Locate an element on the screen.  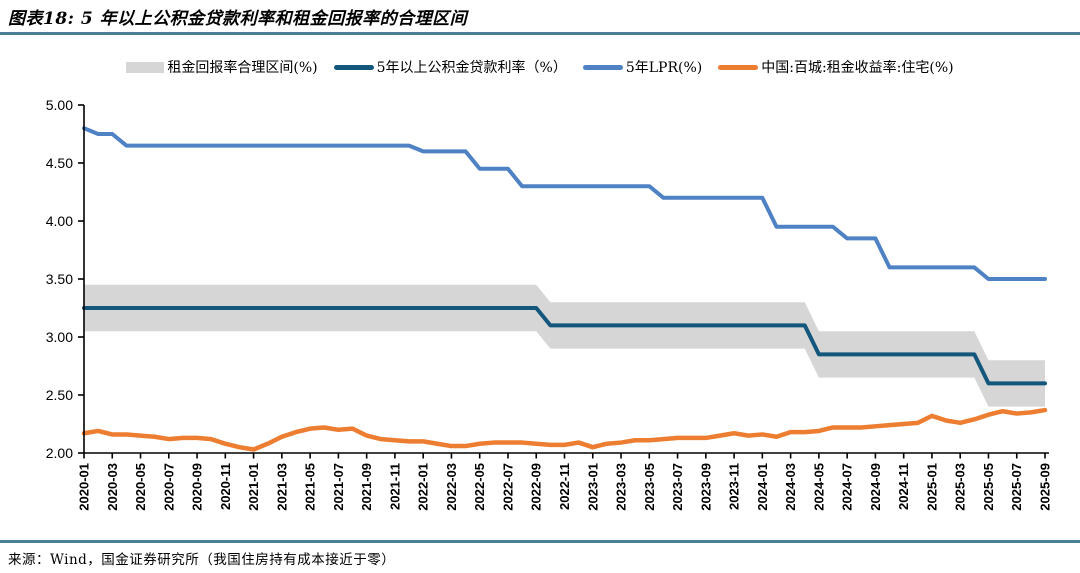
x-axis-label: 2023-07 is located at coordinates (677, 487).